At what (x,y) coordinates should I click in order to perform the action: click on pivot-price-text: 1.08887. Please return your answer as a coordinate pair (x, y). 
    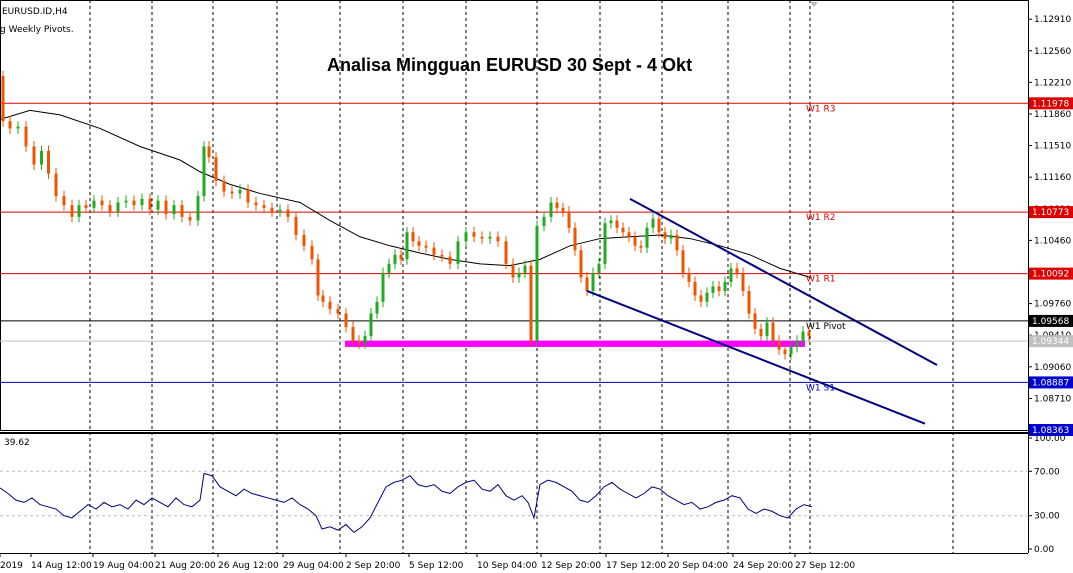
    Looking at the image, I should click on (1050, 383).